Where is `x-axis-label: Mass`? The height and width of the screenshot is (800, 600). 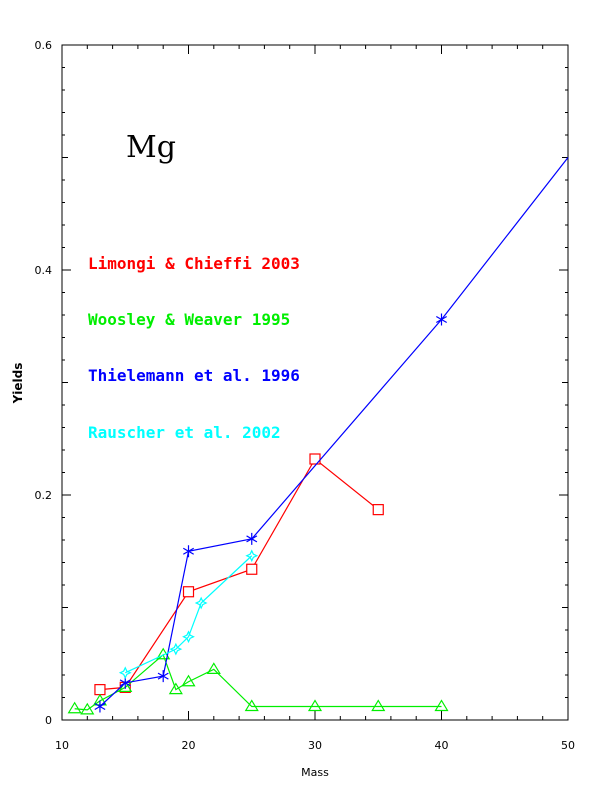
x-axis-label: Mass is located at coordinates (315, 772).